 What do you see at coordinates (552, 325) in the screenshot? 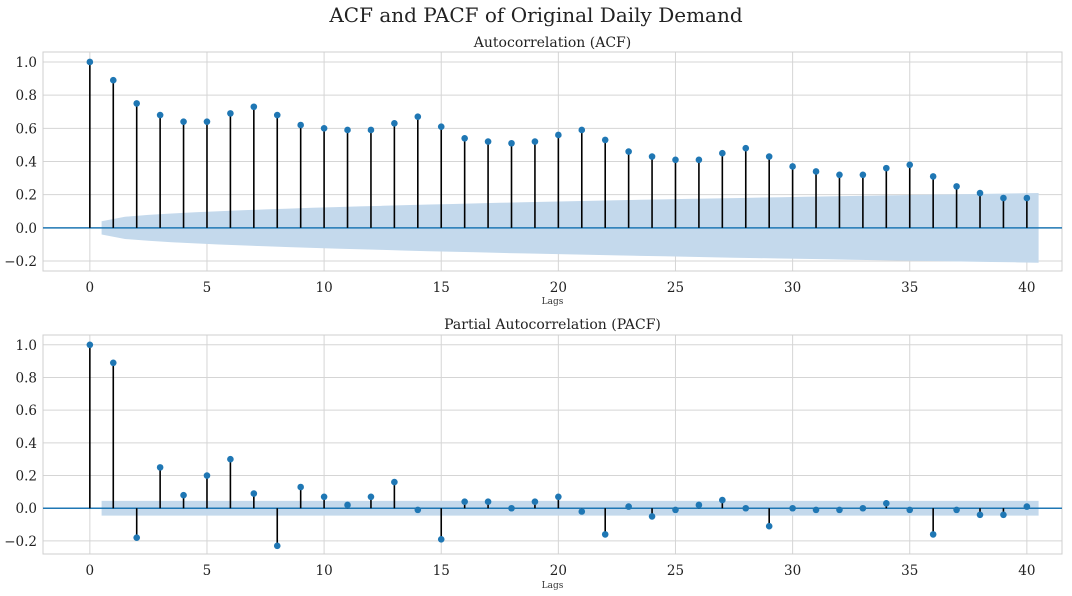
I see `panel-title: Partial Autocorrelation (PACF)` at bounding box center [552, 325].